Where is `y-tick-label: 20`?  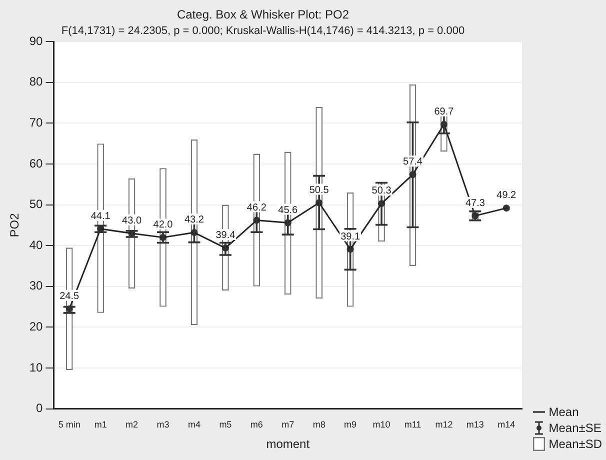 y-tick-label: 20 is located at coordinates (36, 327).